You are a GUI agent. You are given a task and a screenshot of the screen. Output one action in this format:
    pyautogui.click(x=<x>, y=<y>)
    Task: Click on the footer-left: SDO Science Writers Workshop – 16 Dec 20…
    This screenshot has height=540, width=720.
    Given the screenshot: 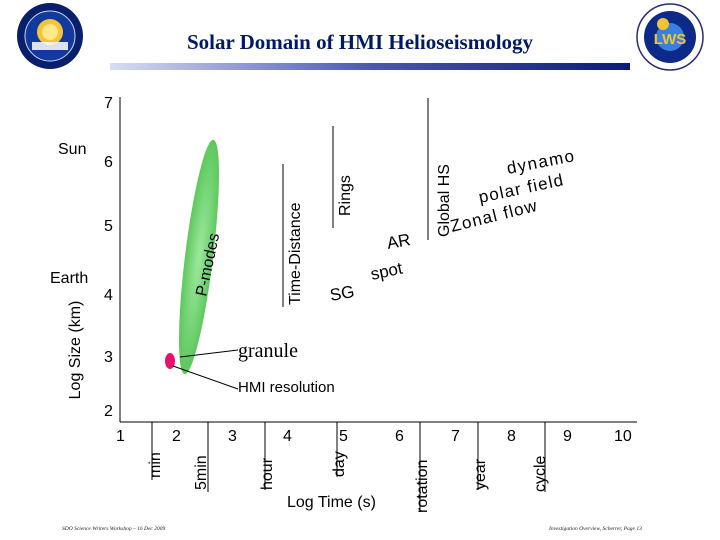 What is the action you would take?
    pyautogui.click(x=114, y=529)
    